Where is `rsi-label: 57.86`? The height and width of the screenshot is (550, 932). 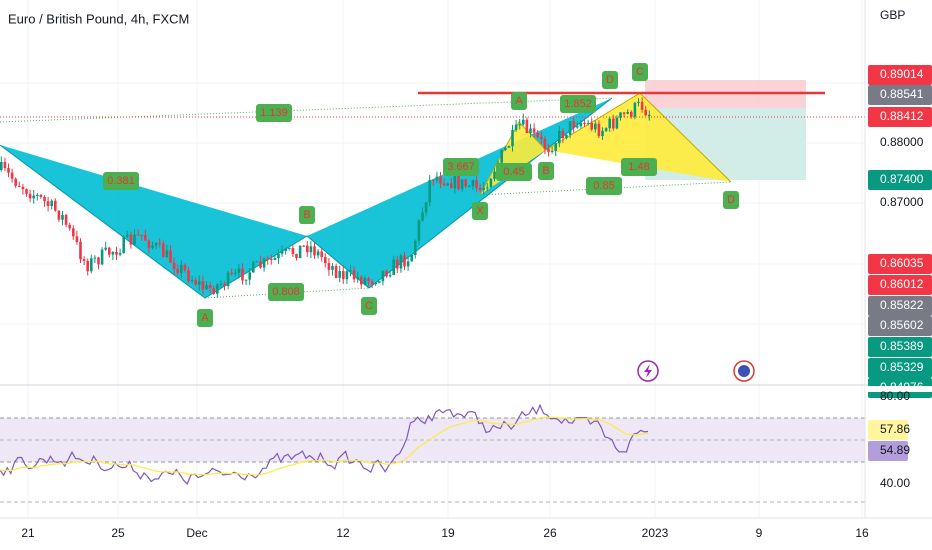 rsi-label: 57.86 is located at coordinates (895, 429).